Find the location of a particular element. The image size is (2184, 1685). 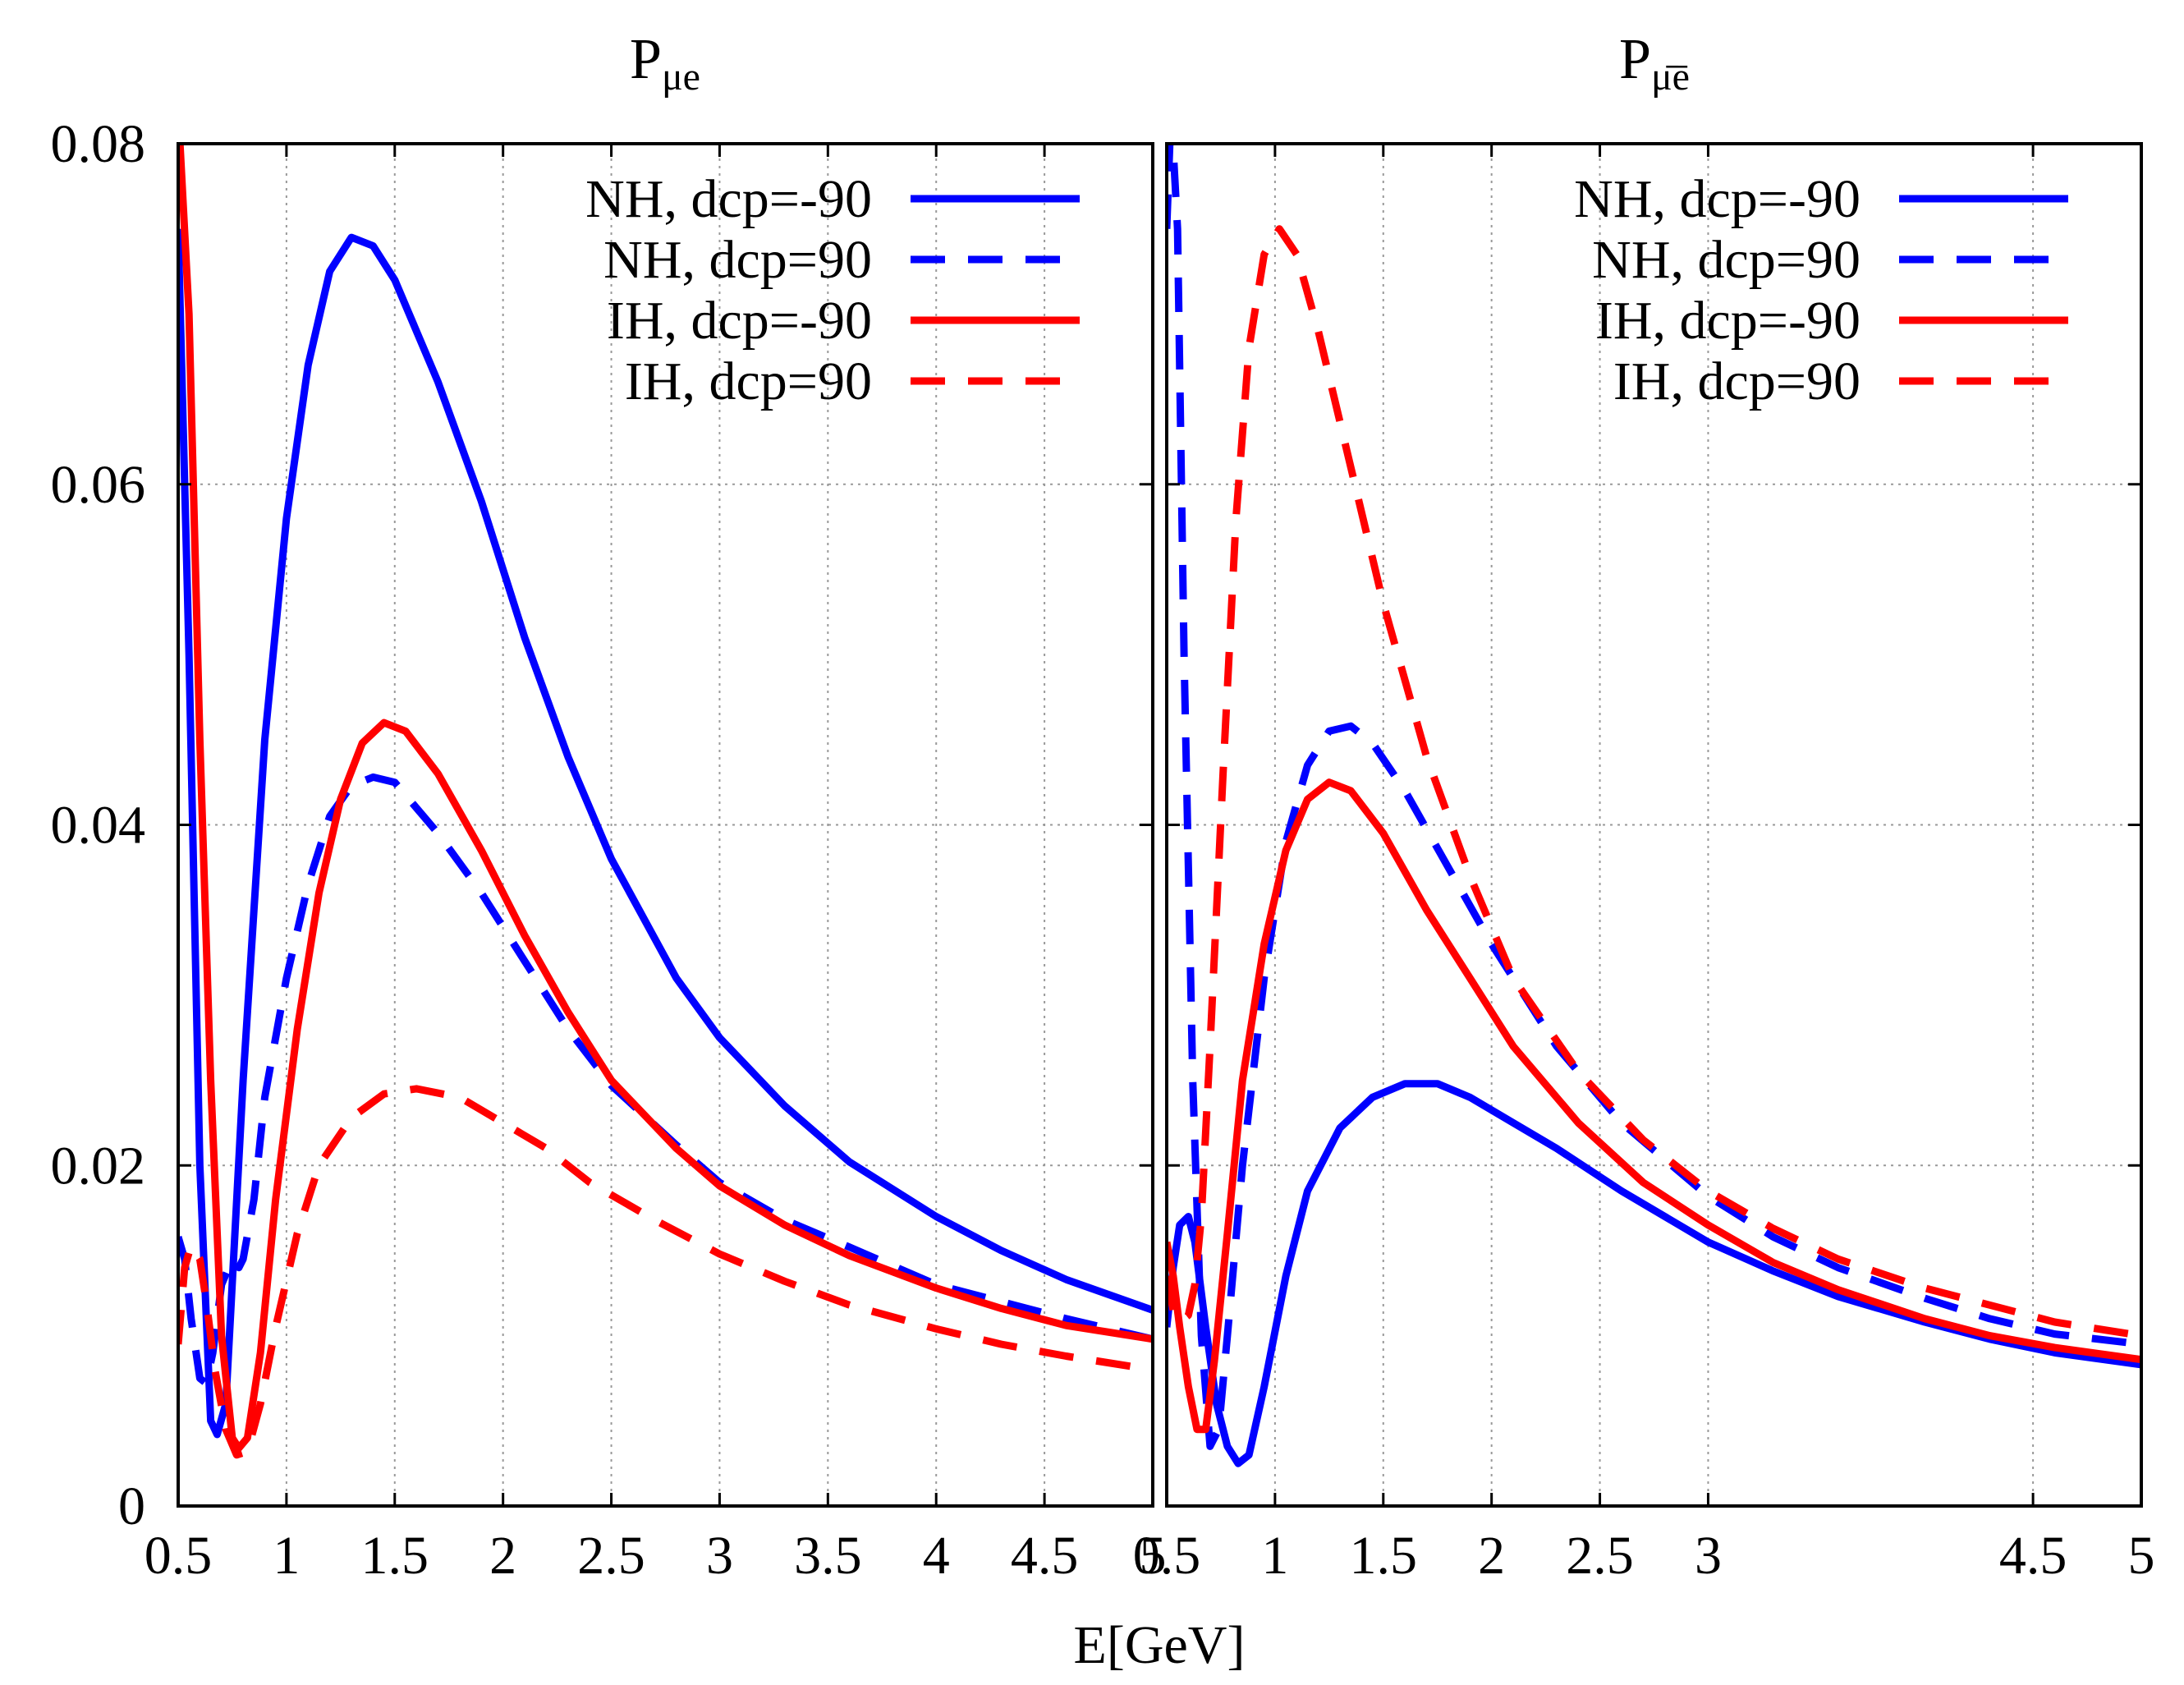

panel-left-title-main: P is located at coordinates (646, 59).